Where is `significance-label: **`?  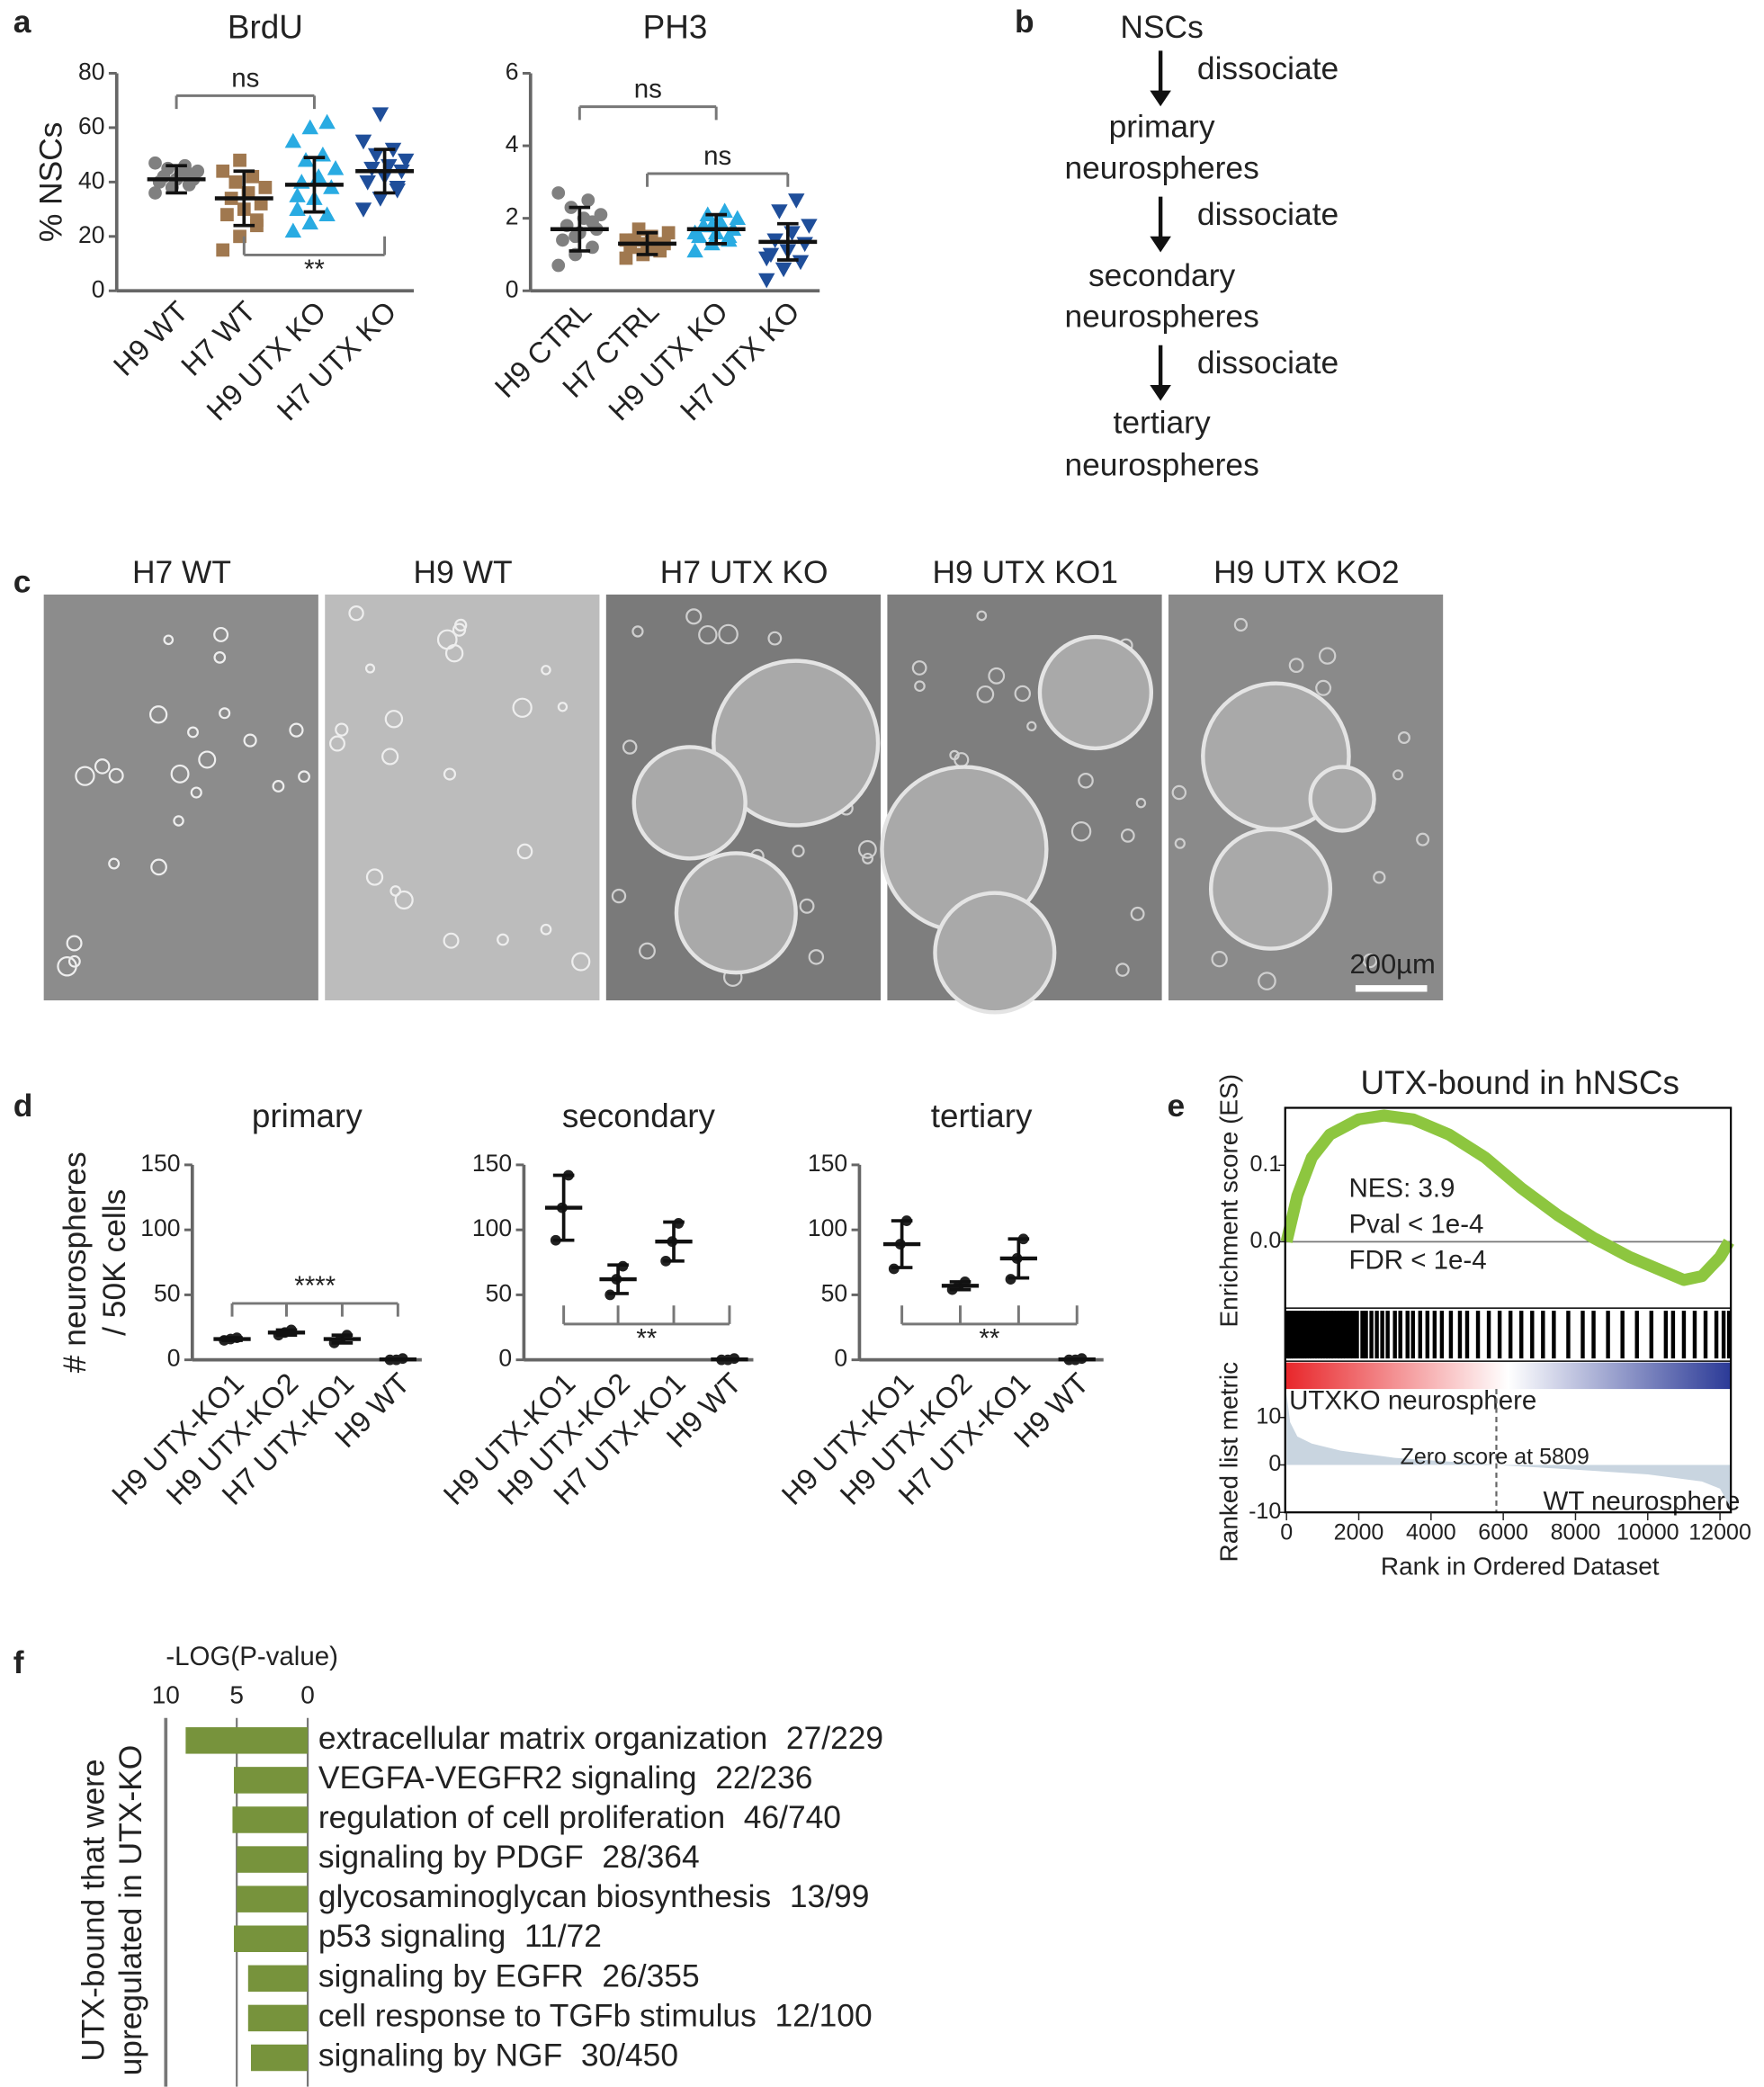 significance-label: ** is located at coordinates (314, 270).